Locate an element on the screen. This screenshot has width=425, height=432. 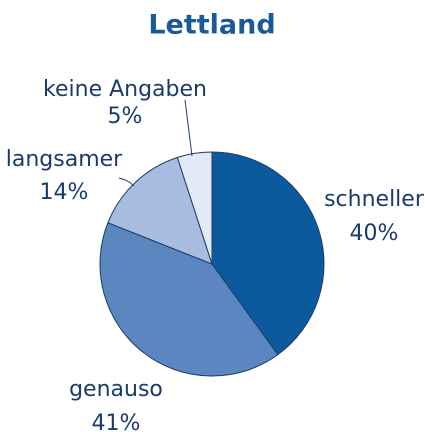
slice-value-label: 40% is located at coordinates (374, 233).